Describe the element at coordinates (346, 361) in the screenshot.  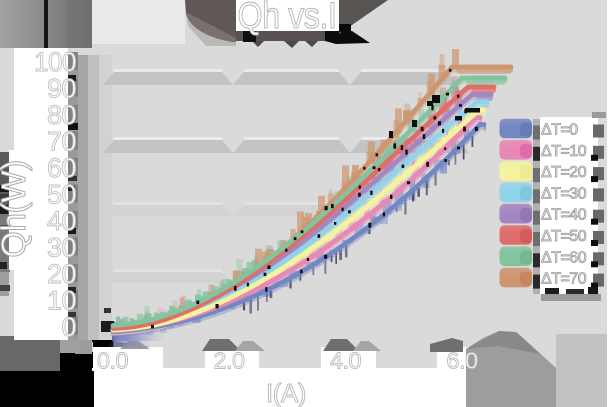
I see `svg-text: 4.0` at that location.